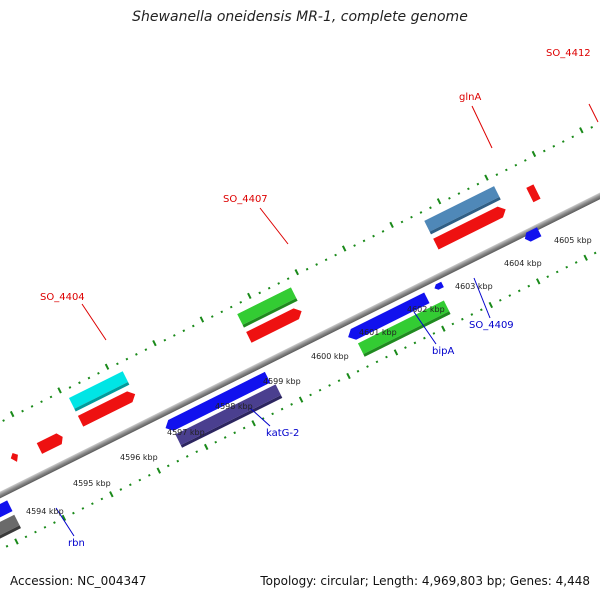 The height and width of the screenshot is (600, 600). What do you see at coordinates (474, 286) in the screenshot?
I see `position-label: 4603 kbp` at bounding box center [474, 286].